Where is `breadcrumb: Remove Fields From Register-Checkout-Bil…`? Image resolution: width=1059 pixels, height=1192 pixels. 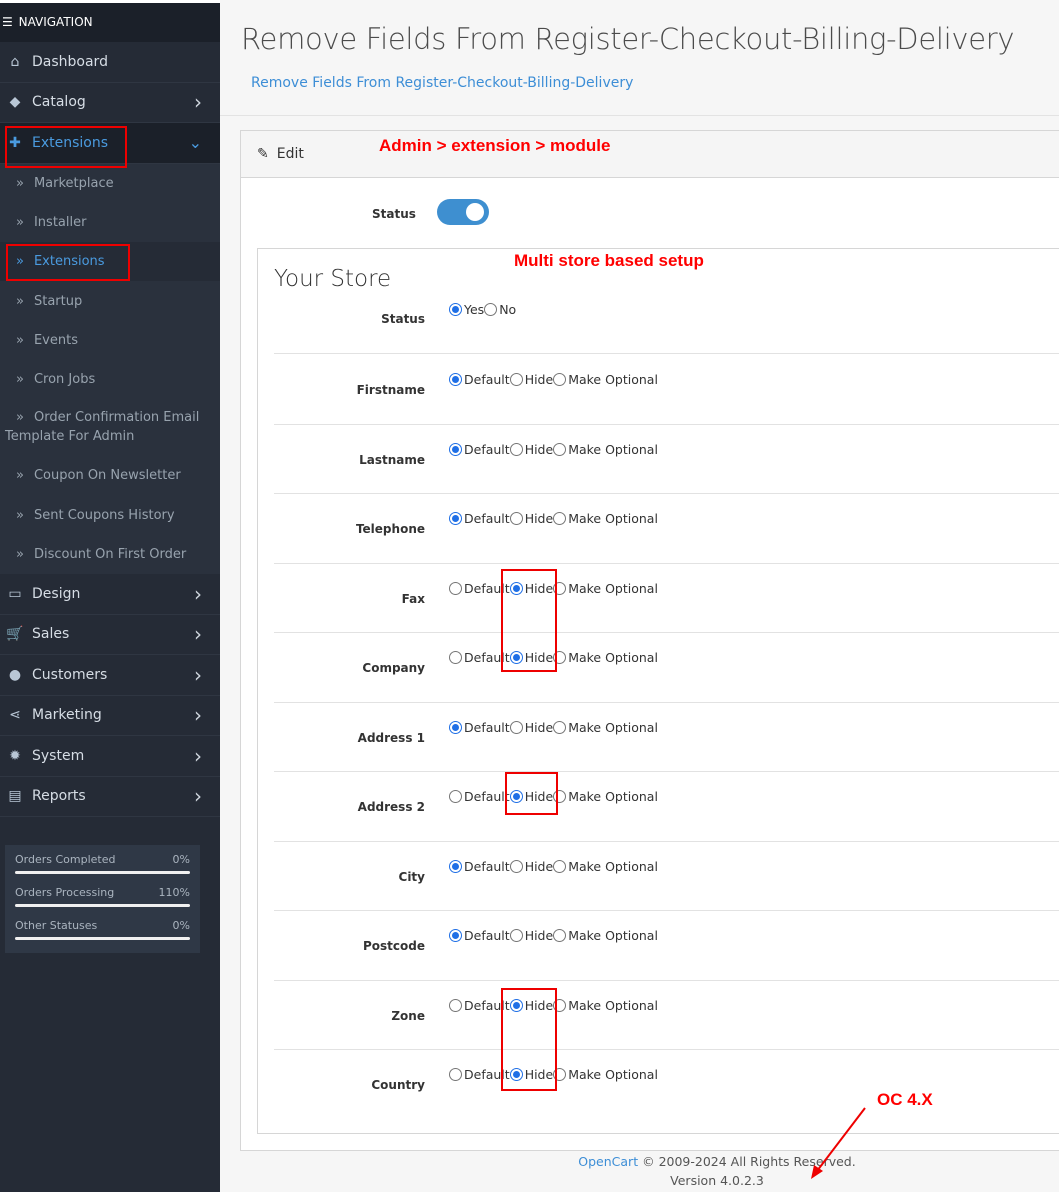
breadcrumb: Remove Fields From Register-Checkout-Bil… is located at coordinates (442, 83).